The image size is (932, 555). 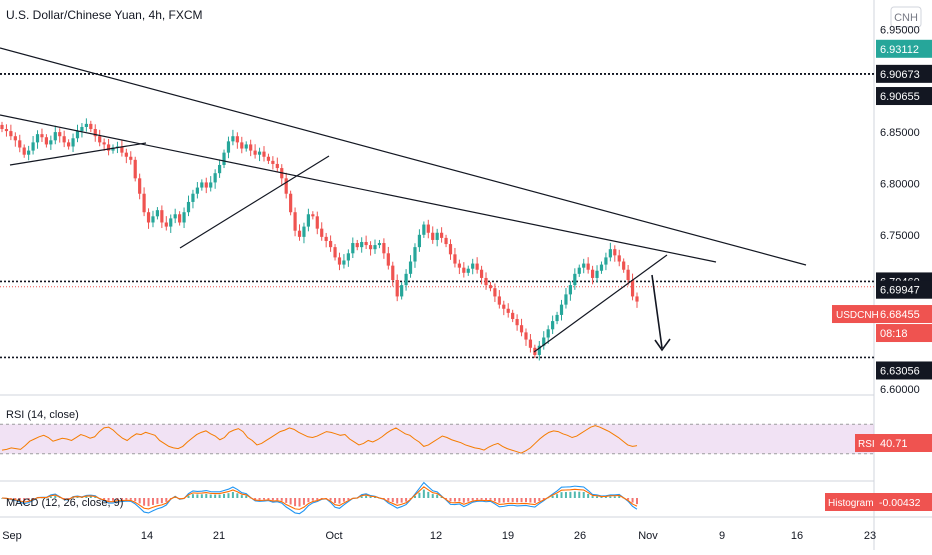 I want to click on time-tick: 19, so click(x=508, y=536).